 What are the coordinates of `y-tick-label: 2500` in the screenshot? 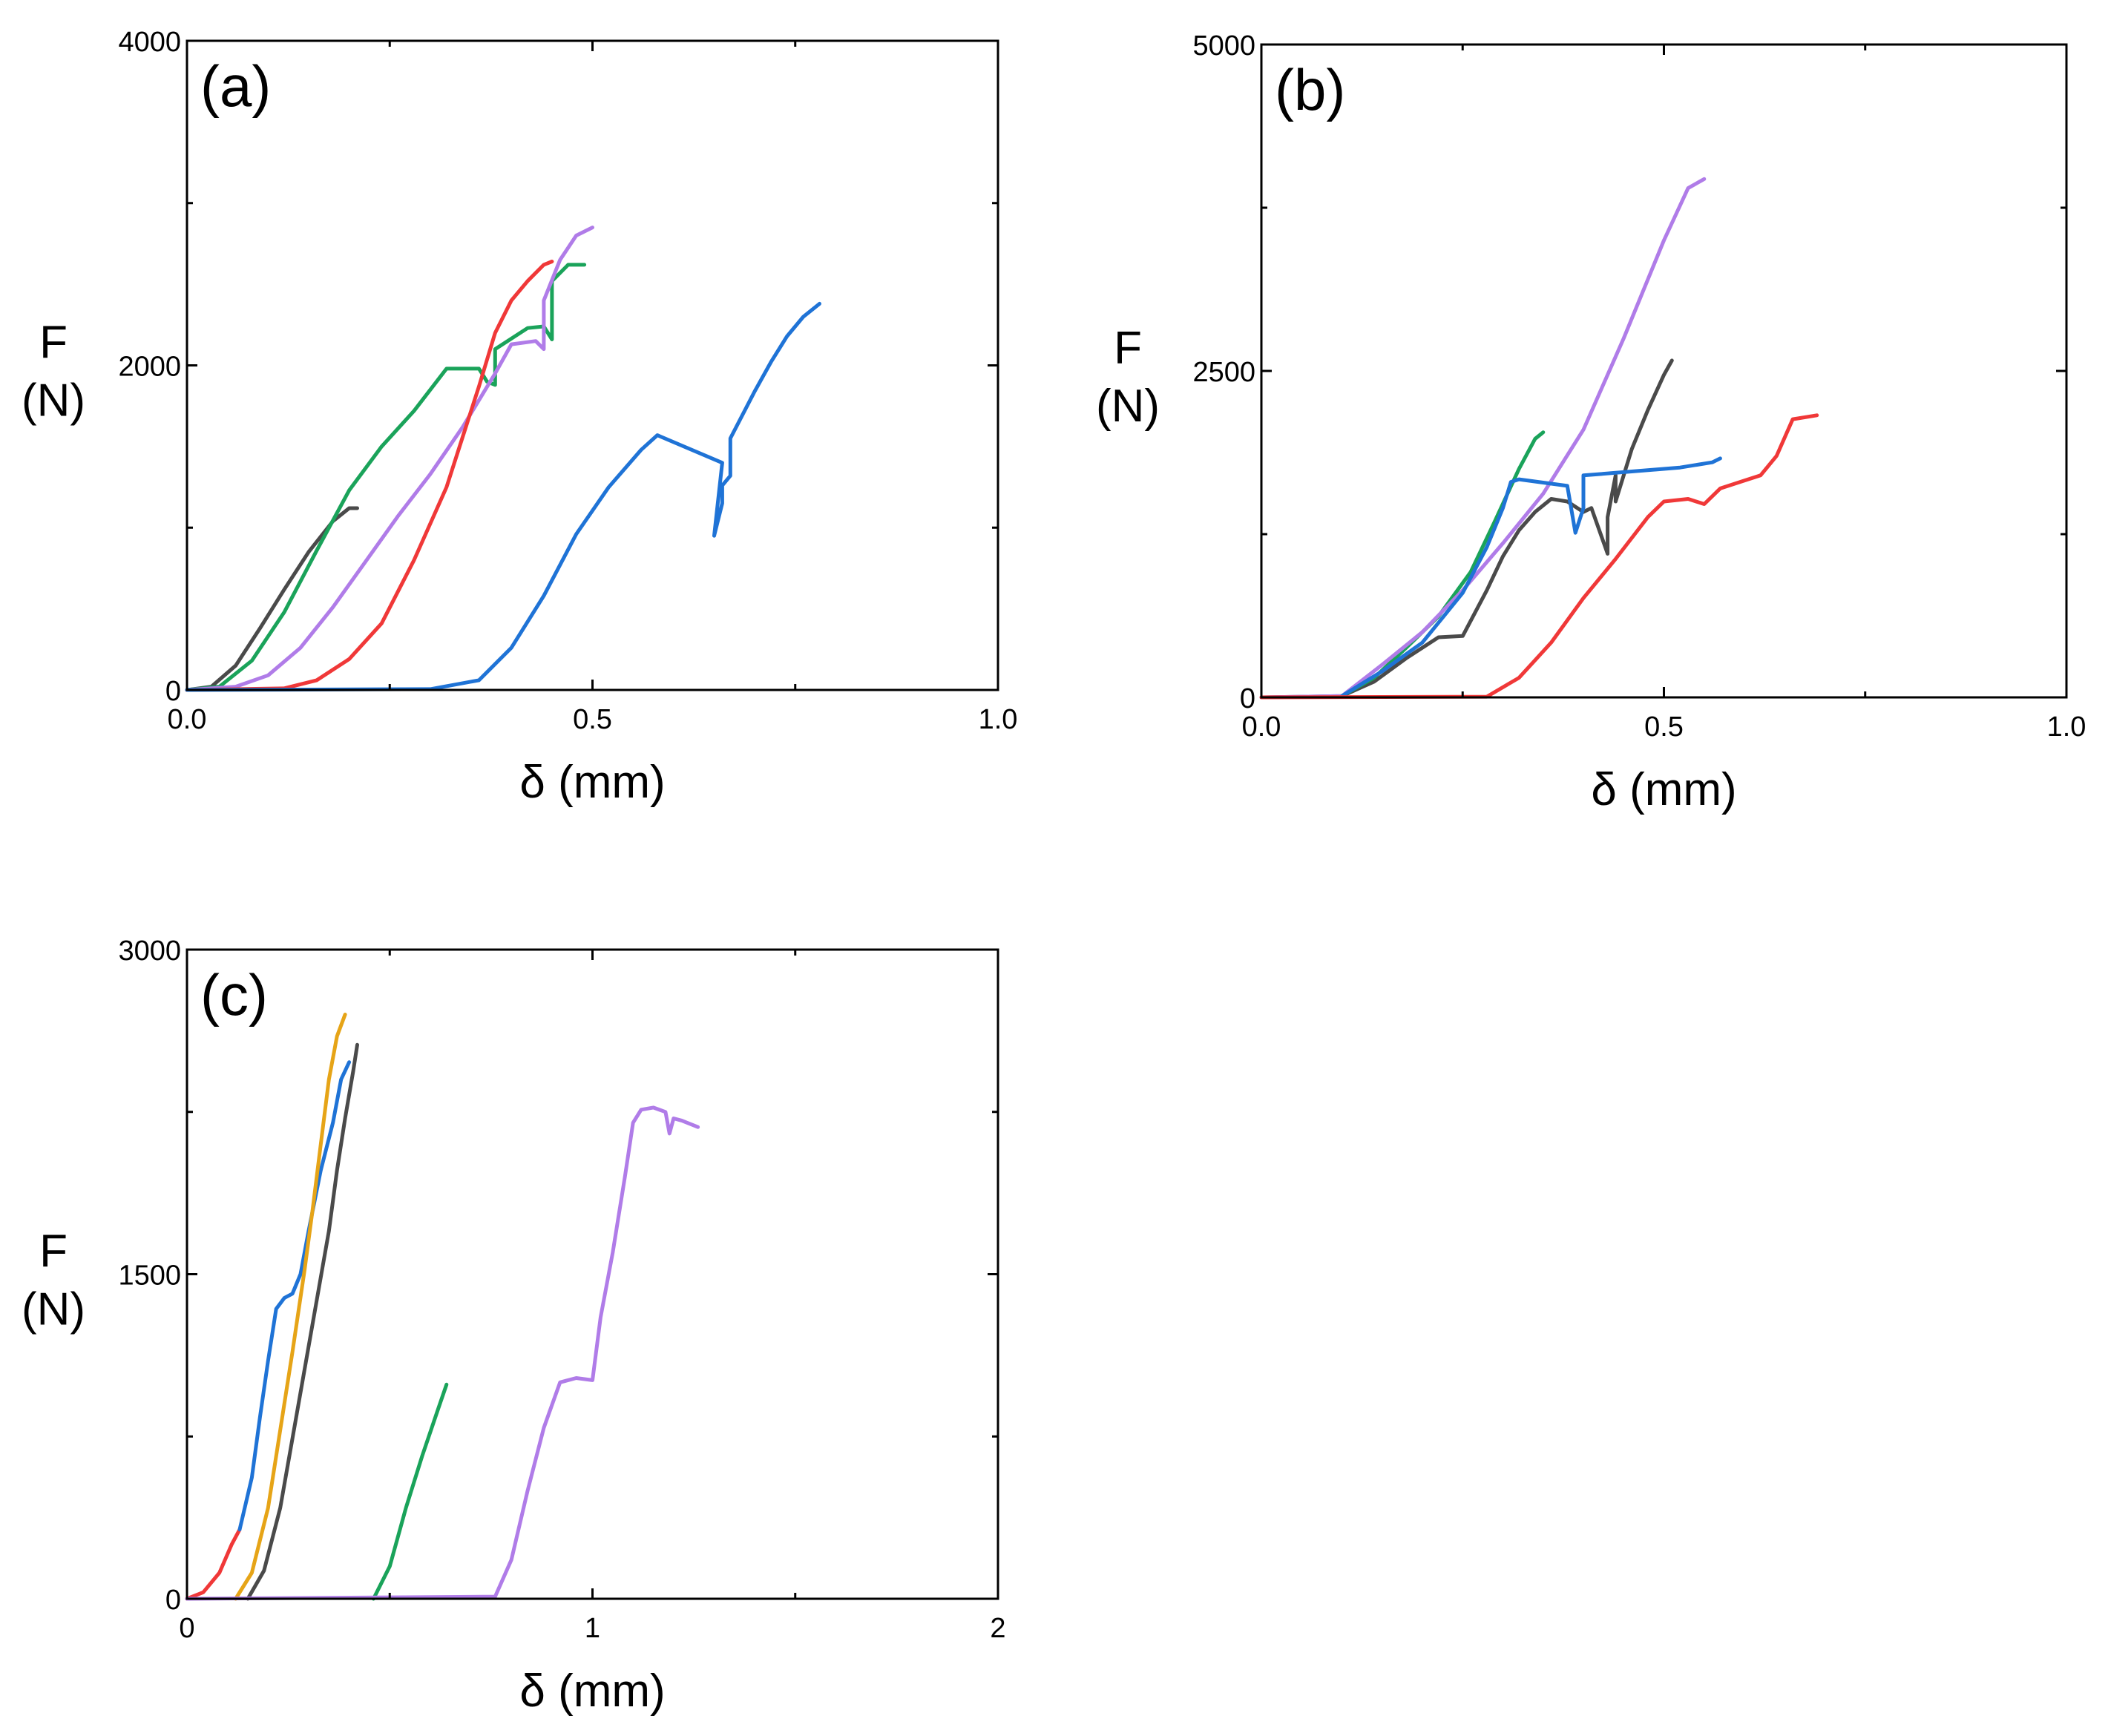 It's located at (1223, 373).